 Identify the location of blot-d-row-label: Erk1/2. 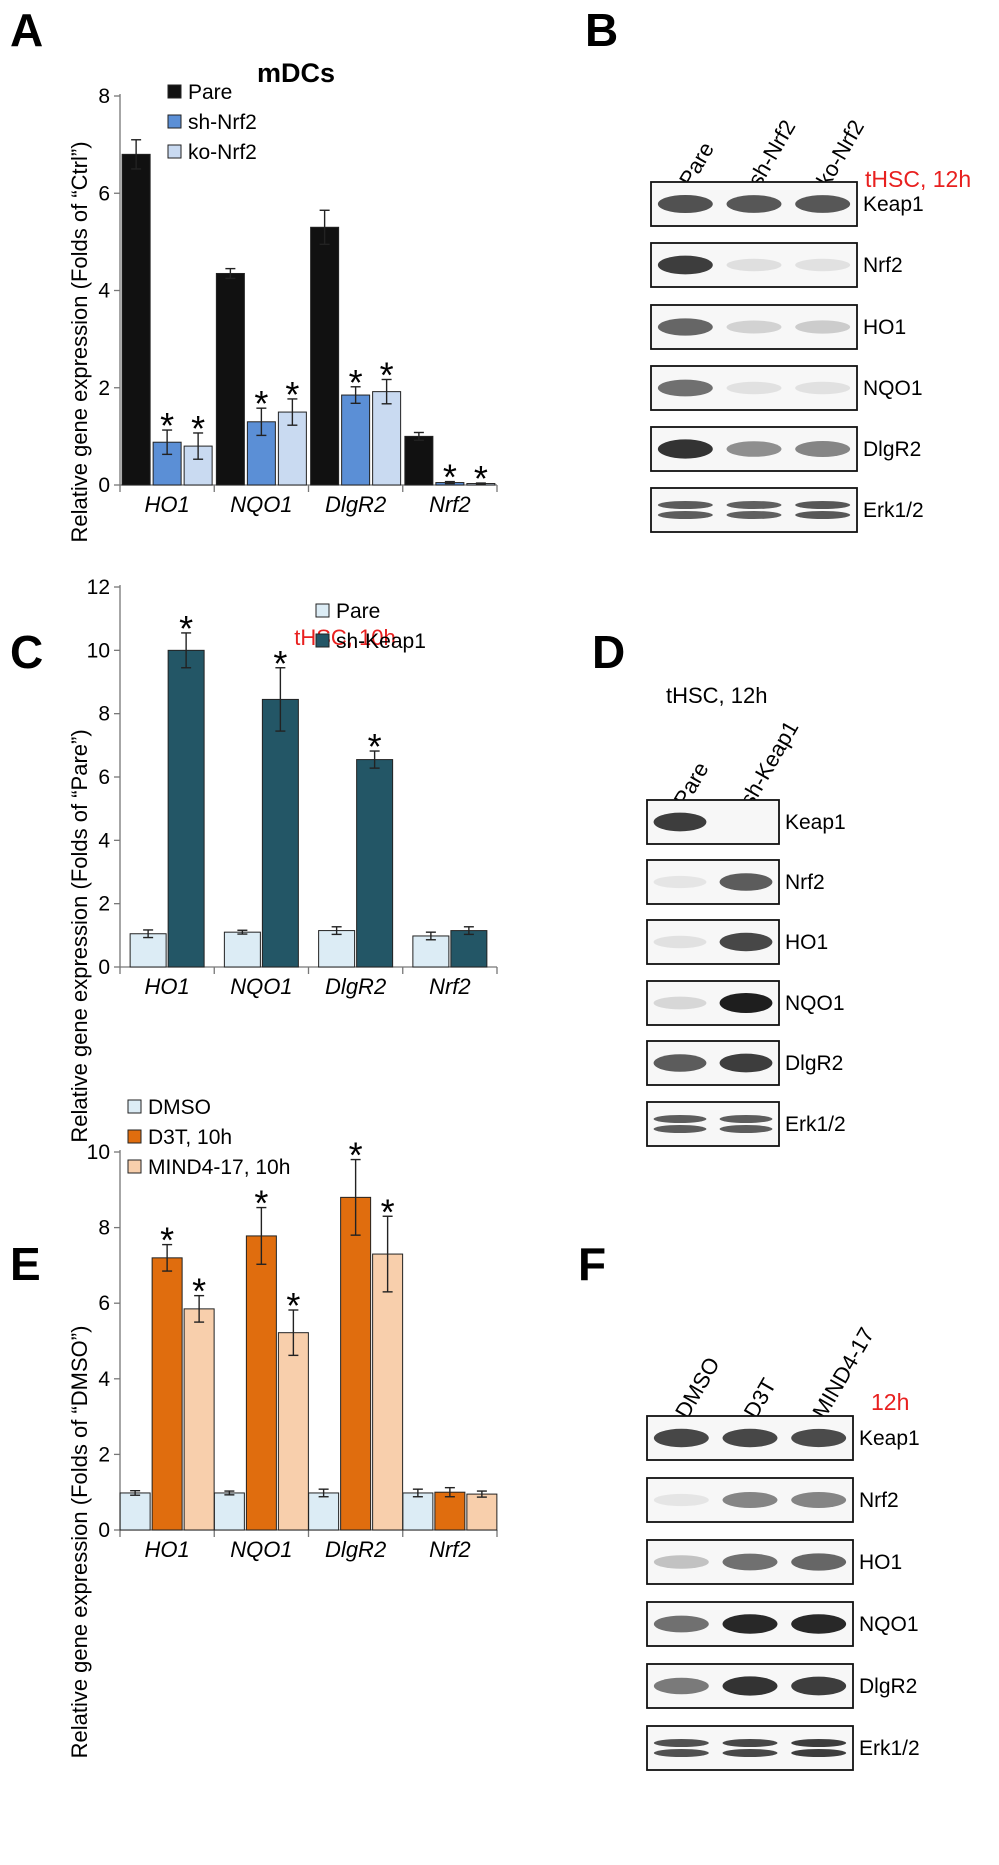
(815, 1124).